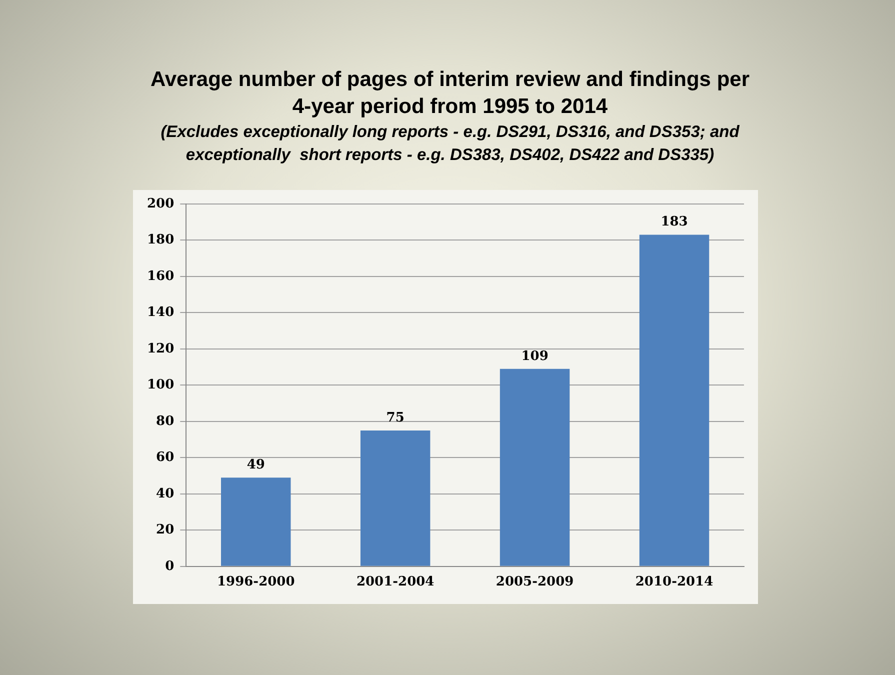 This screenshot has height=675, width=895. What do you see at coordinates (674, 582) in the screenshot?
I see `x-tick-label: 2010-2014` at bounding box center [674, 582].